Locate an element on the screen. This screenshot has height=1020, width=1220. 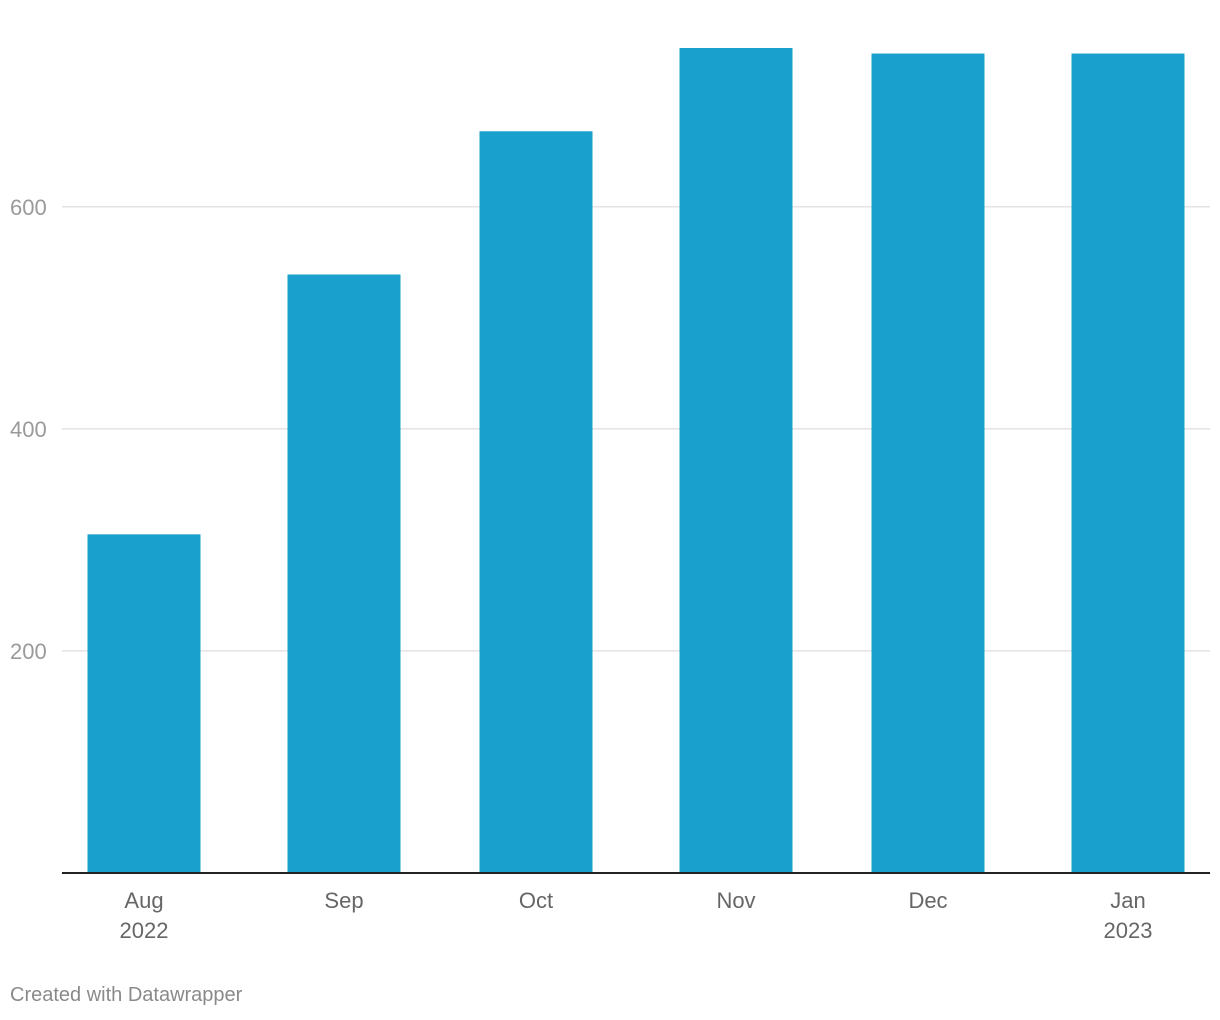
x-tick-label: 2022 is located at coordinates (144, 930).